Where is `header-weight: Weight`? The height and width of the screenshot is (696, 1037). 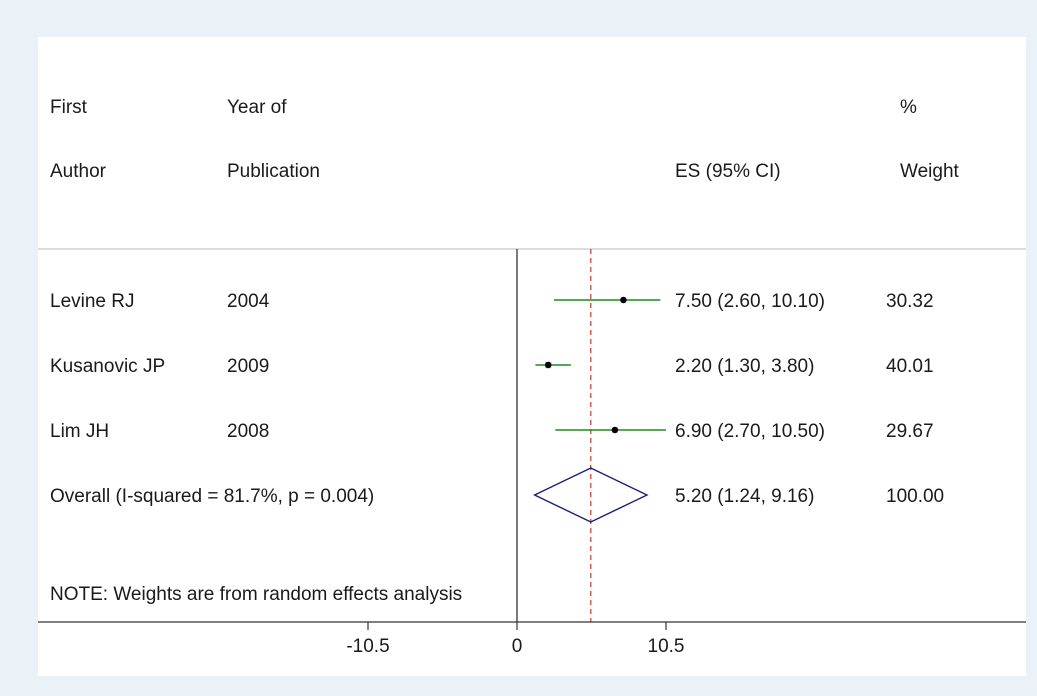 header-weight: Weight is located at coordinates (930, 171).